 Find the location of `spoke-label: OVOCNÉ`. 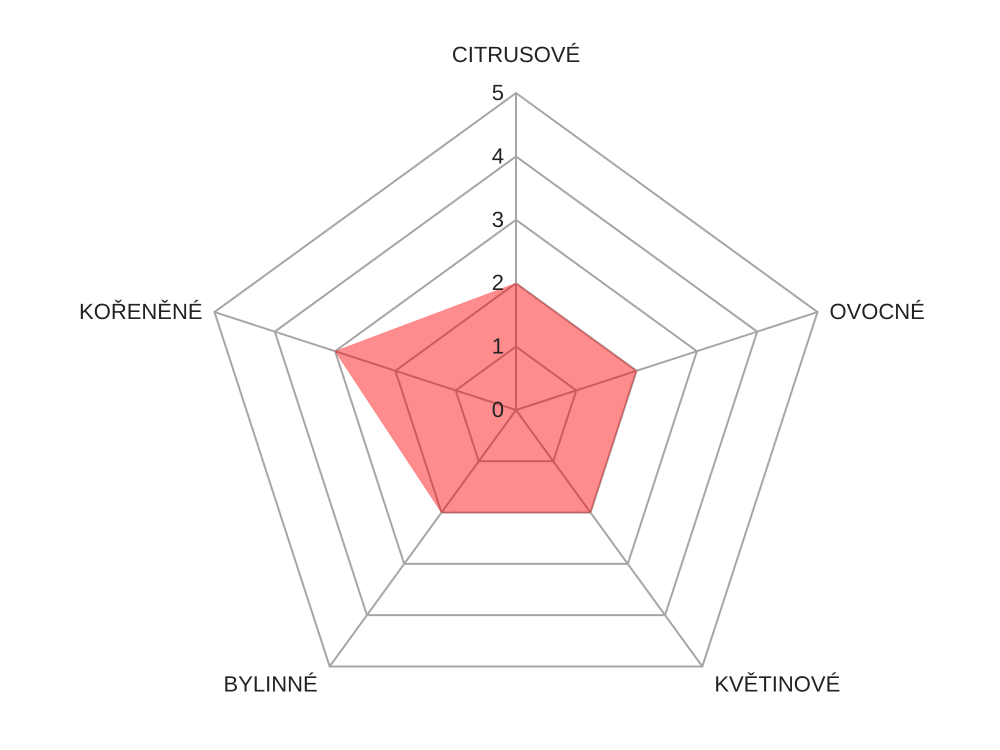

spoke-label: OVOCNÉ is located at coordinates (877, 311).